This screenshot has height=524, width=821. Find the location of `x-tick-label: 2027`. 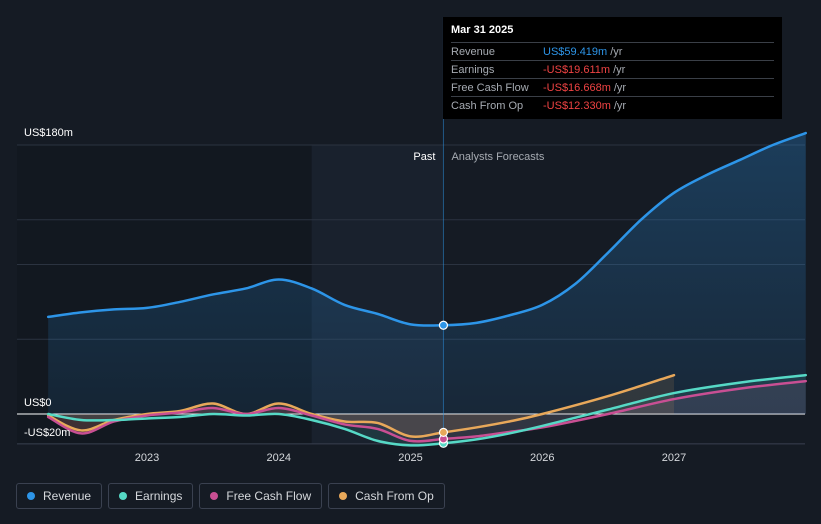

x-tick-label: 2027 is located at coordinates (674, 458).